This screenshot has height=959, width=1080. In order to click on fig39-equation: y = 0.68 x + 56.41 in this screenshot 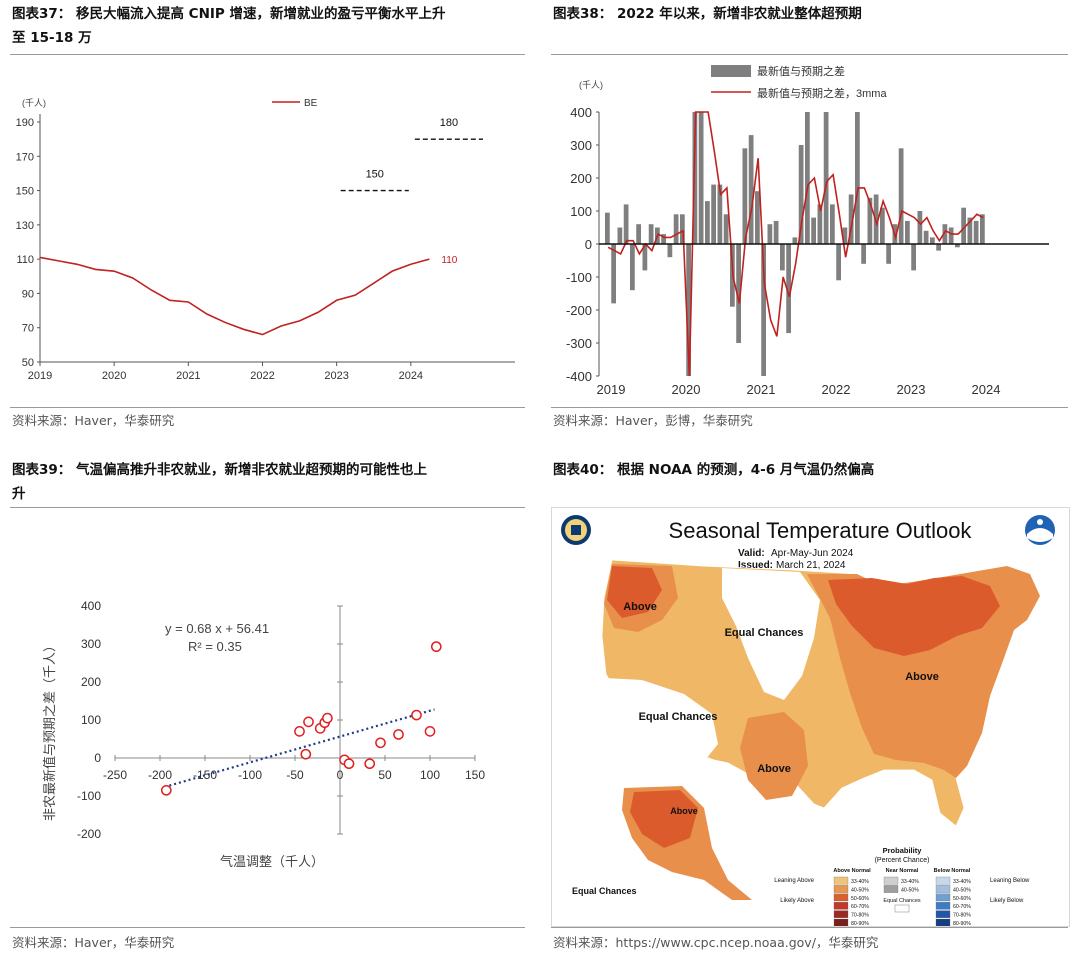, I will do `click(217, 628)`.